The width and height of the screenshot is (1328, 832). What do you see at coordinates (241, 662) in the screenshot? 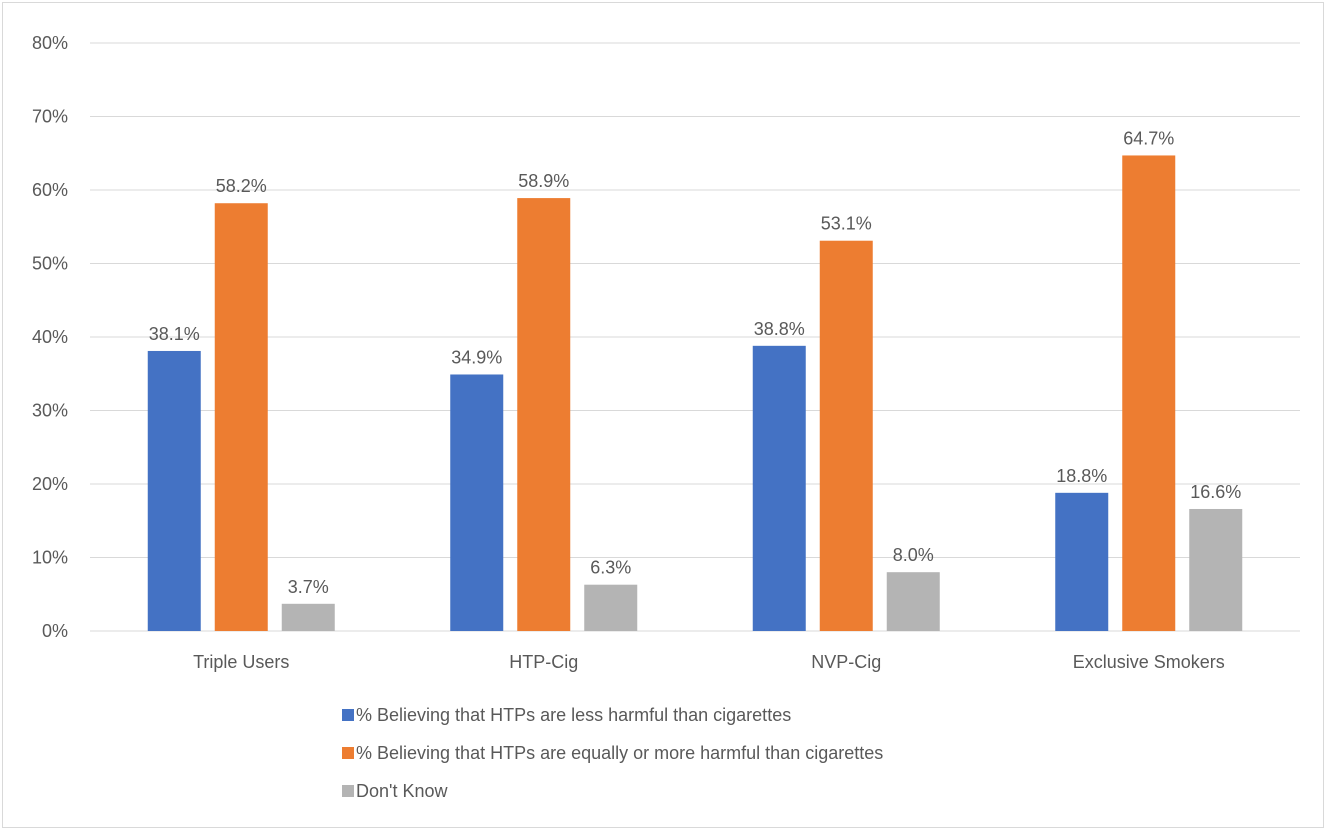
I see `category-label: Triple Users` at bounding box center [241, 662].